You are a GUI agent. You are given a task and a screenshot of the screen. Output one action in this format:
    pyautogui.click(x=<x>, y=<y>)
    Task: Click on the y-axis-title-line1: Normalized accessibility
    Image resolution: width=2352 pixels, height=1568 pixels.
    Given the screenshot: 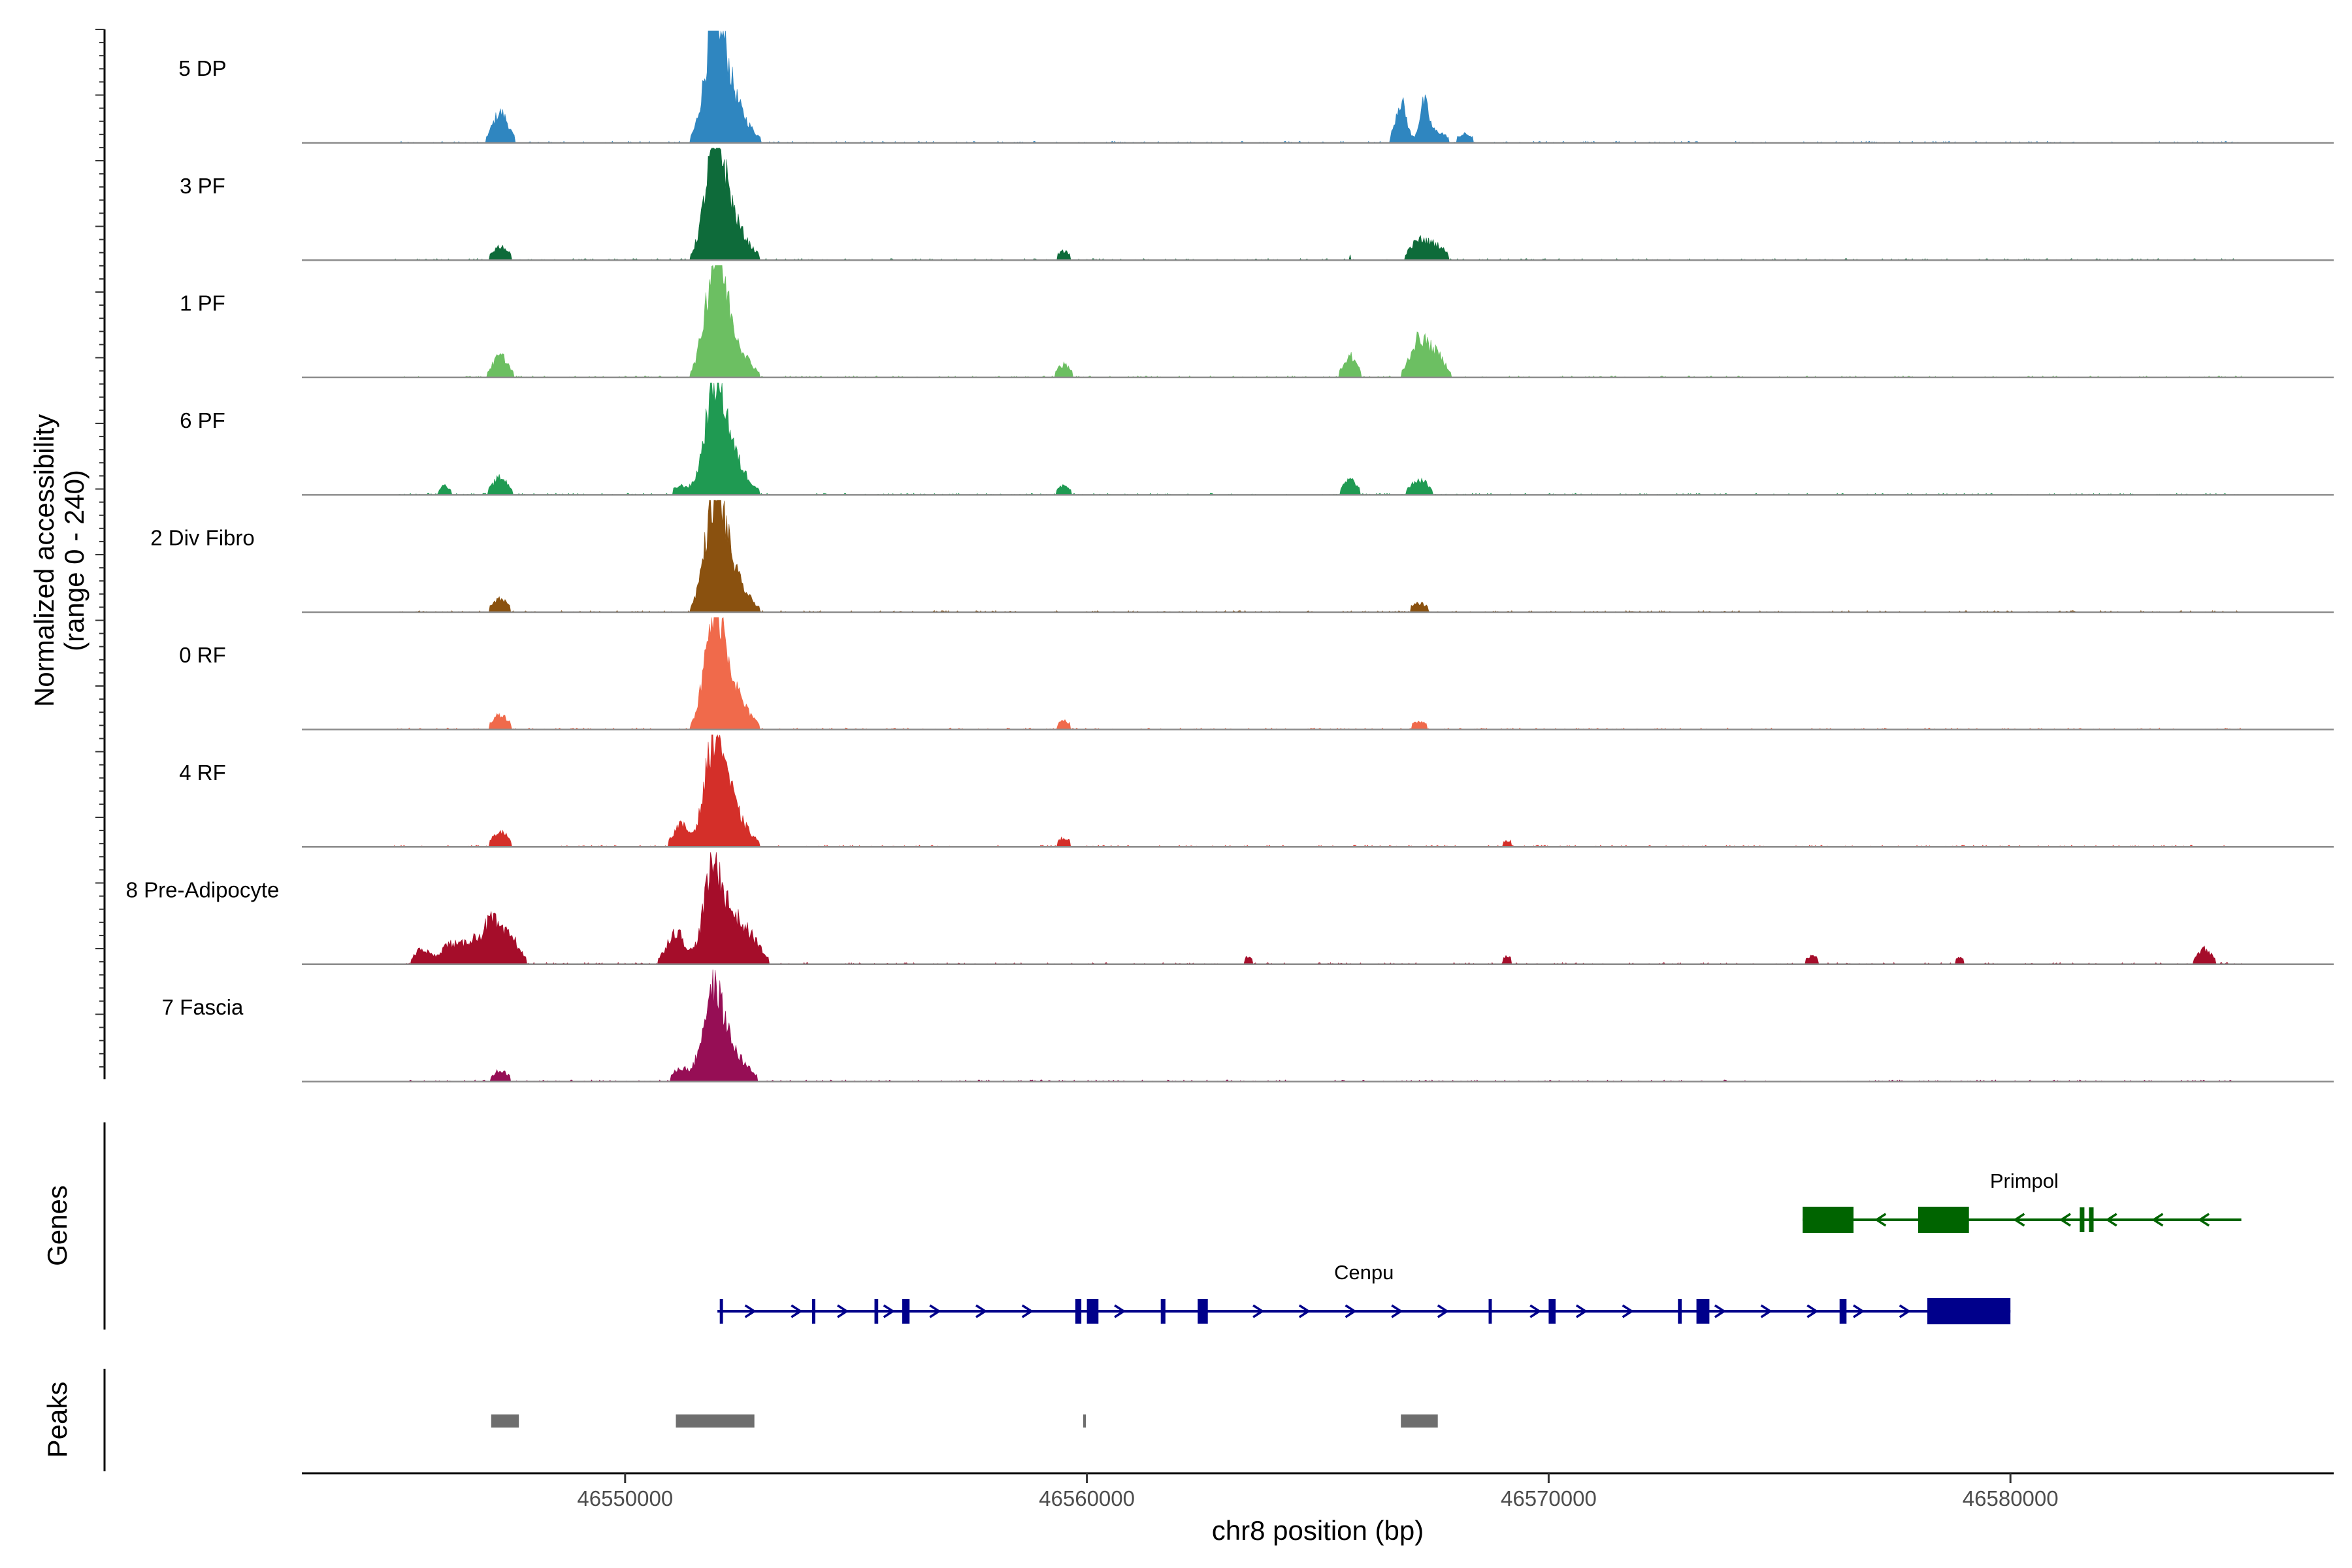 What is the action you would take?
    pyautogui.click(x=44, y=560)
    